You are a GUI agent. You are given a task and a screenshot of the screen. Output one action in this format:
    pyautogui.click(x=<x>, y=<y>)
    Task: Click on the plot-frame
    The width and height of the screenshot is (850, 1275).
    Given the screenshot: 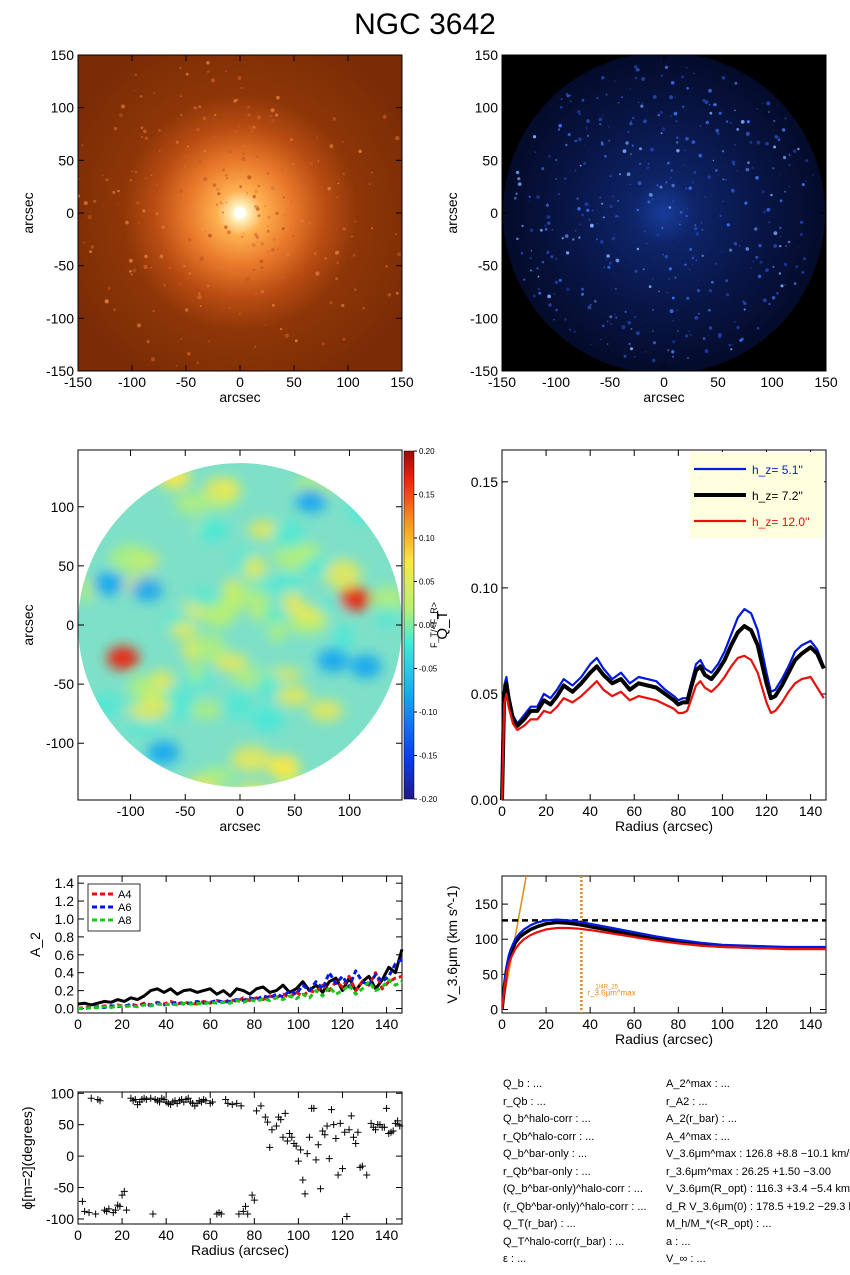 What is the action you would take?
    pyautogui.click(x=664, y=625)
    